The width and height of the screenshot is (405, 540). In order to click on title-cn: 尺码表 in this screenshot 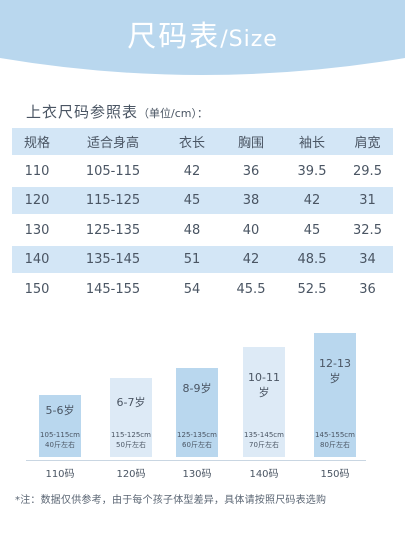, I will do `click(174, 36)`.